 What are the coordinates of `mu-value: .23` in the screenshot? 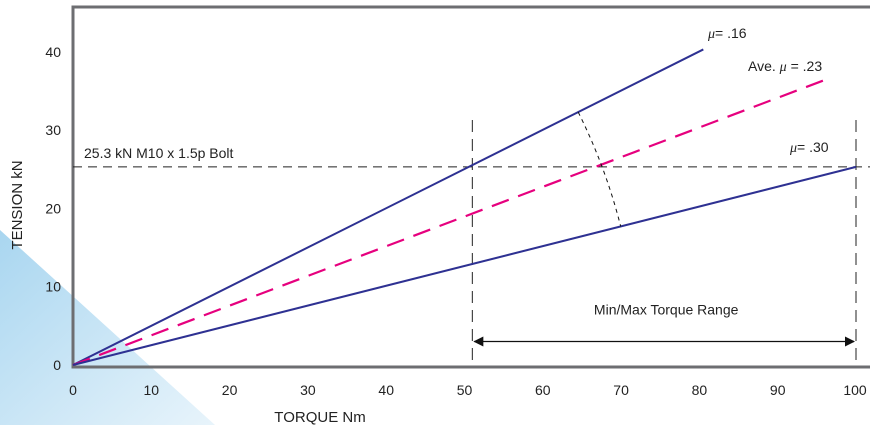 It's located at (813, 66).